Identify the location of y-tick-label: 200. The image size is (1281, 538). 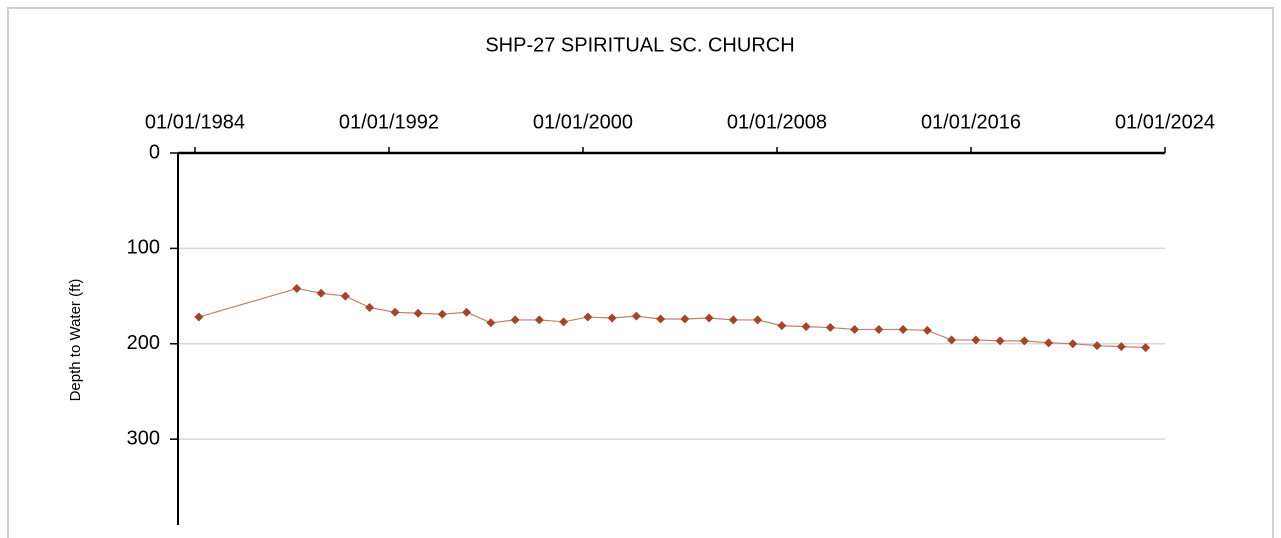
(143, 343).